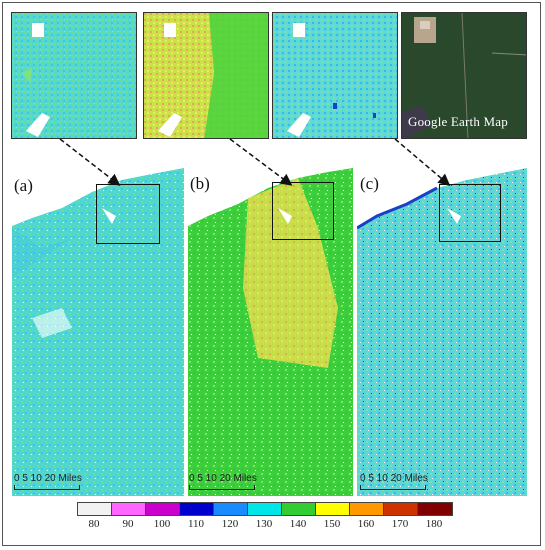 This screenshot has width=545, height=550. Describe the element at coordinates (369, 183) in the screenshot. I see `panel-c-label: (c)` at that location.